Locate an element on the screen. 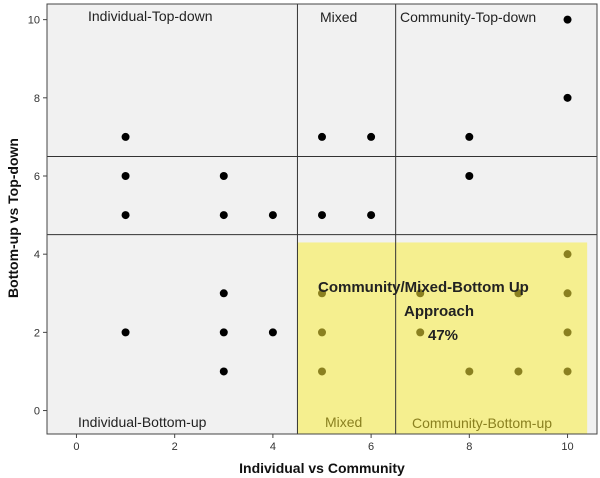 The height and width of the screenshot is (478, 600). zone-label-individual-bottom-up: Individual-Bottom-up is located at coordinates (142, 422).